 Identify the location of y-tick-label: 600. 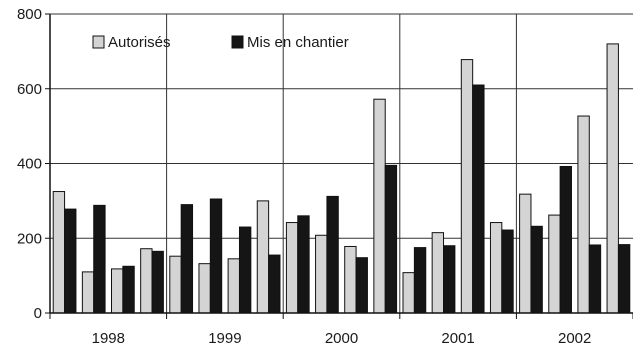
(29, 89).